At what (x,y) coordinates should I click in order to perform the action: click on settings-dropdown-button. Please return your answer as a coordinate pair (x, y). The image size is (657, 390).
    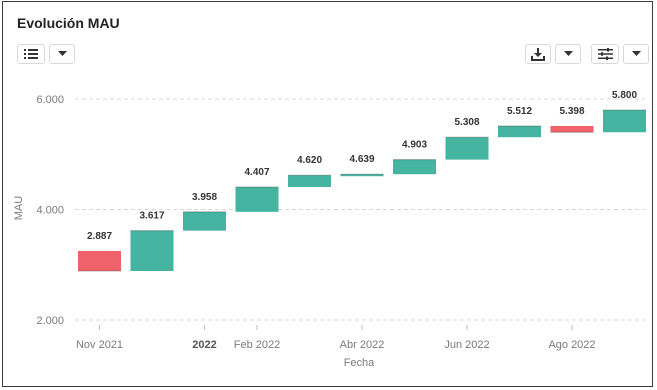
    Looking at the image, I should click on (636, 54).